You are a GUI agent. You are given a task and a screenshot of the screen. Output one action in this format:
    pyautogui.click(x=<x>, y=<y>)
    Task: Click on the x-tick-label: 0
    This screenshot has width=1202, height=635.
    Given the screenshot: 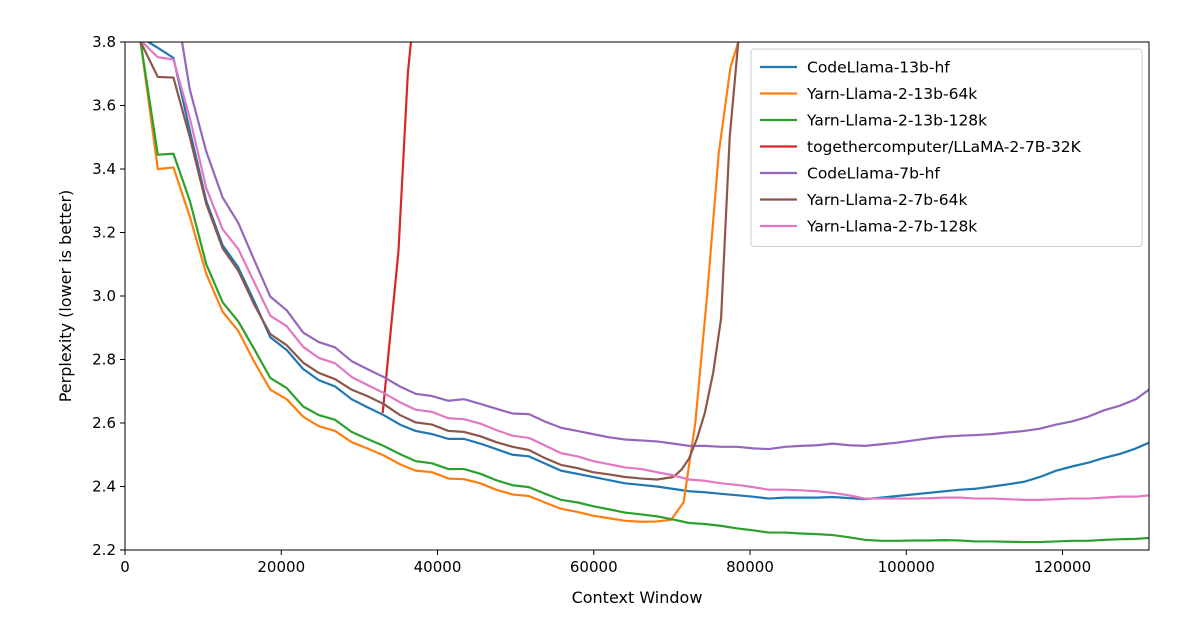 What is the action you would take?
    pyautogui.click(x=125, y=567)
    